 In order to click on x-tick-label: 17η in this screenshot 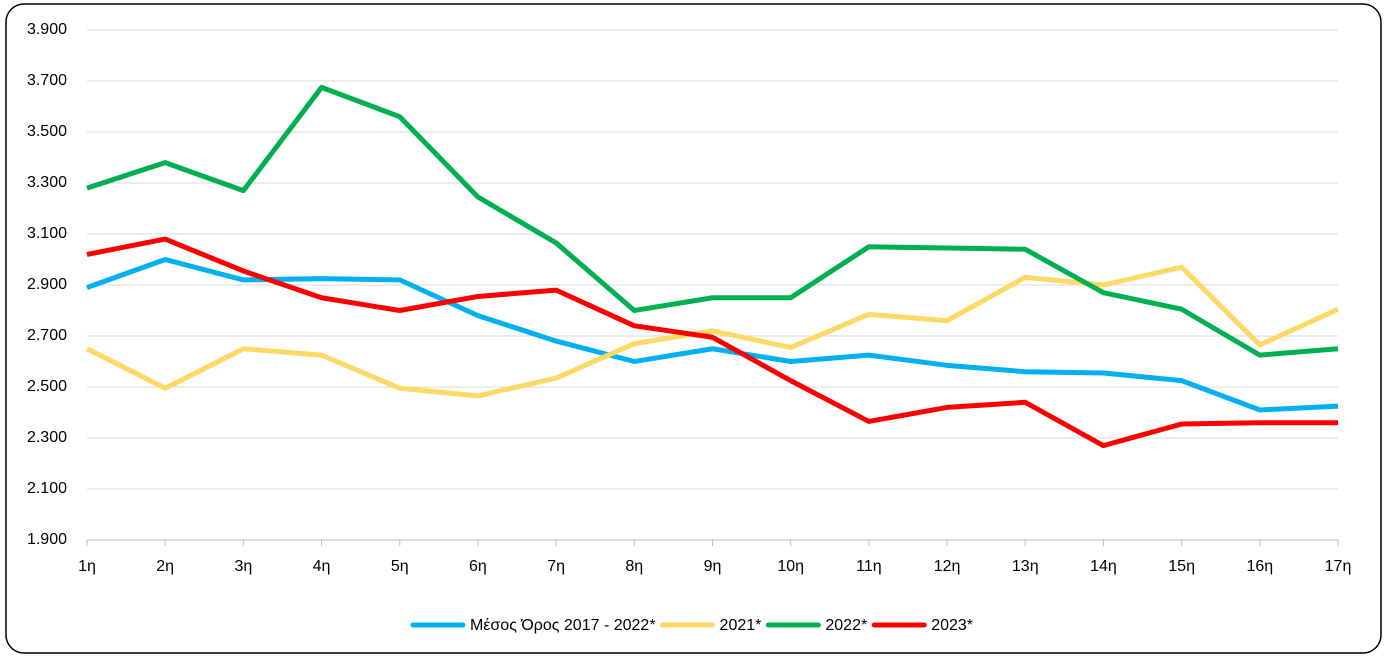, I will do `click(1338, 566)`.